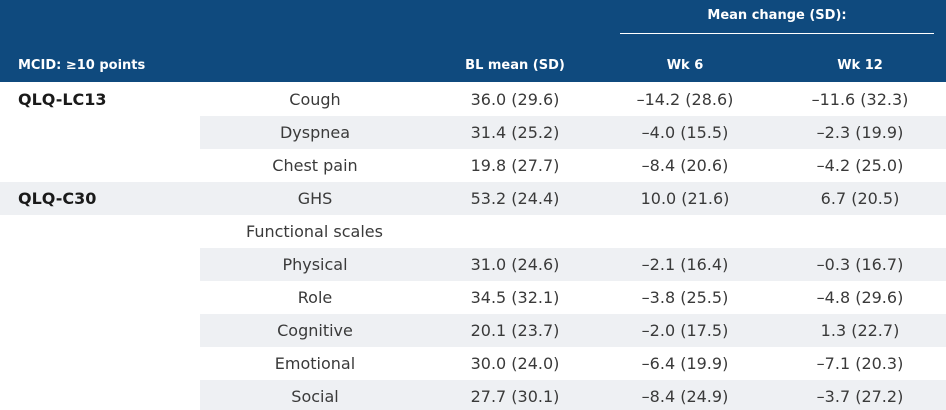  Describe the element at coordinates (860, 198) in the screenshot. I see `wk12-value: 6.7 (20.5)` at that location.